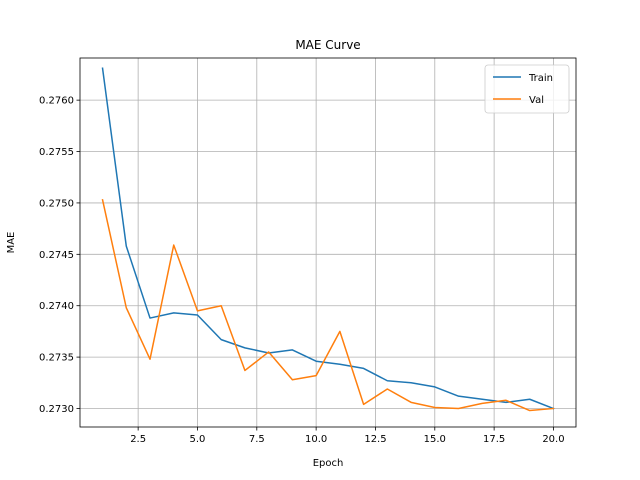  What do you see at coordinates (56, 358) in the screenshot?
I see `y-tick-label: 0.2735` at bounding box center [56, 358].